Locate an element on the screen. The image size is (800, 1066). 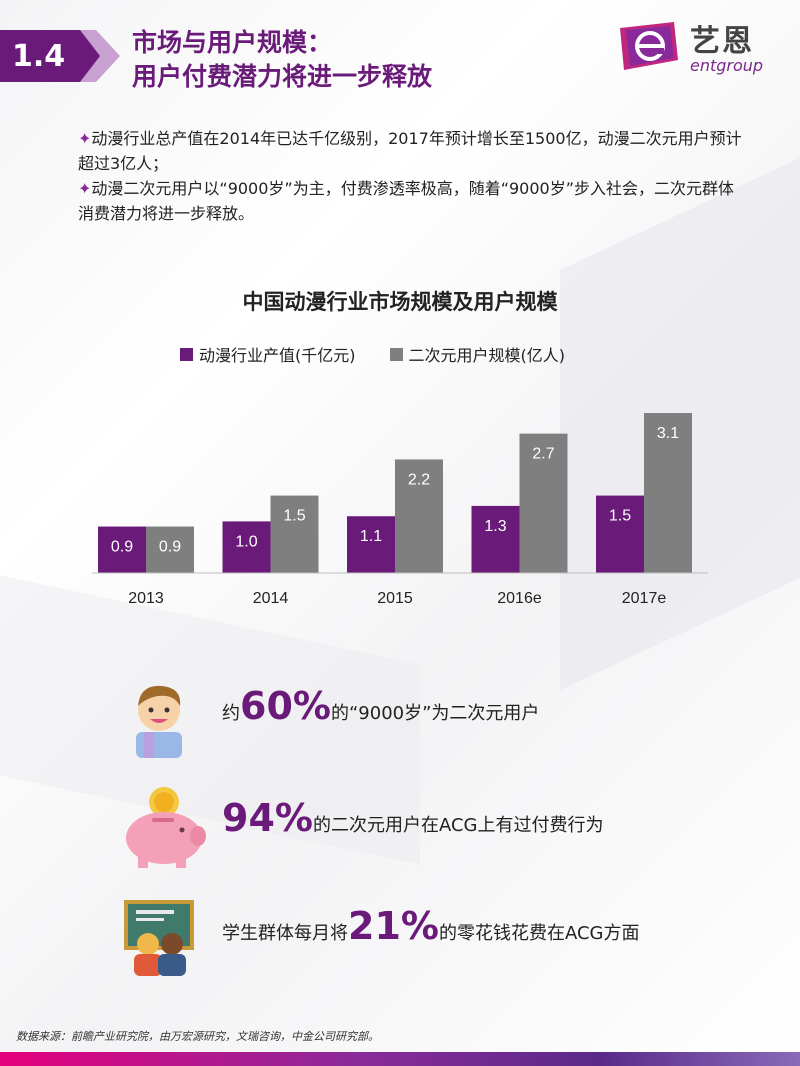
logo-cn-text: 艺恩 is located at coordinates (722, 41).